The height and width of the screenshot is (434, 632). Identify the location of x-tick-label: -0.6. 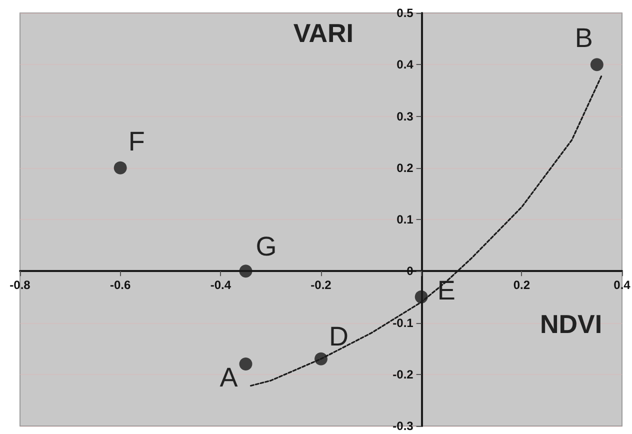
(120, 285).